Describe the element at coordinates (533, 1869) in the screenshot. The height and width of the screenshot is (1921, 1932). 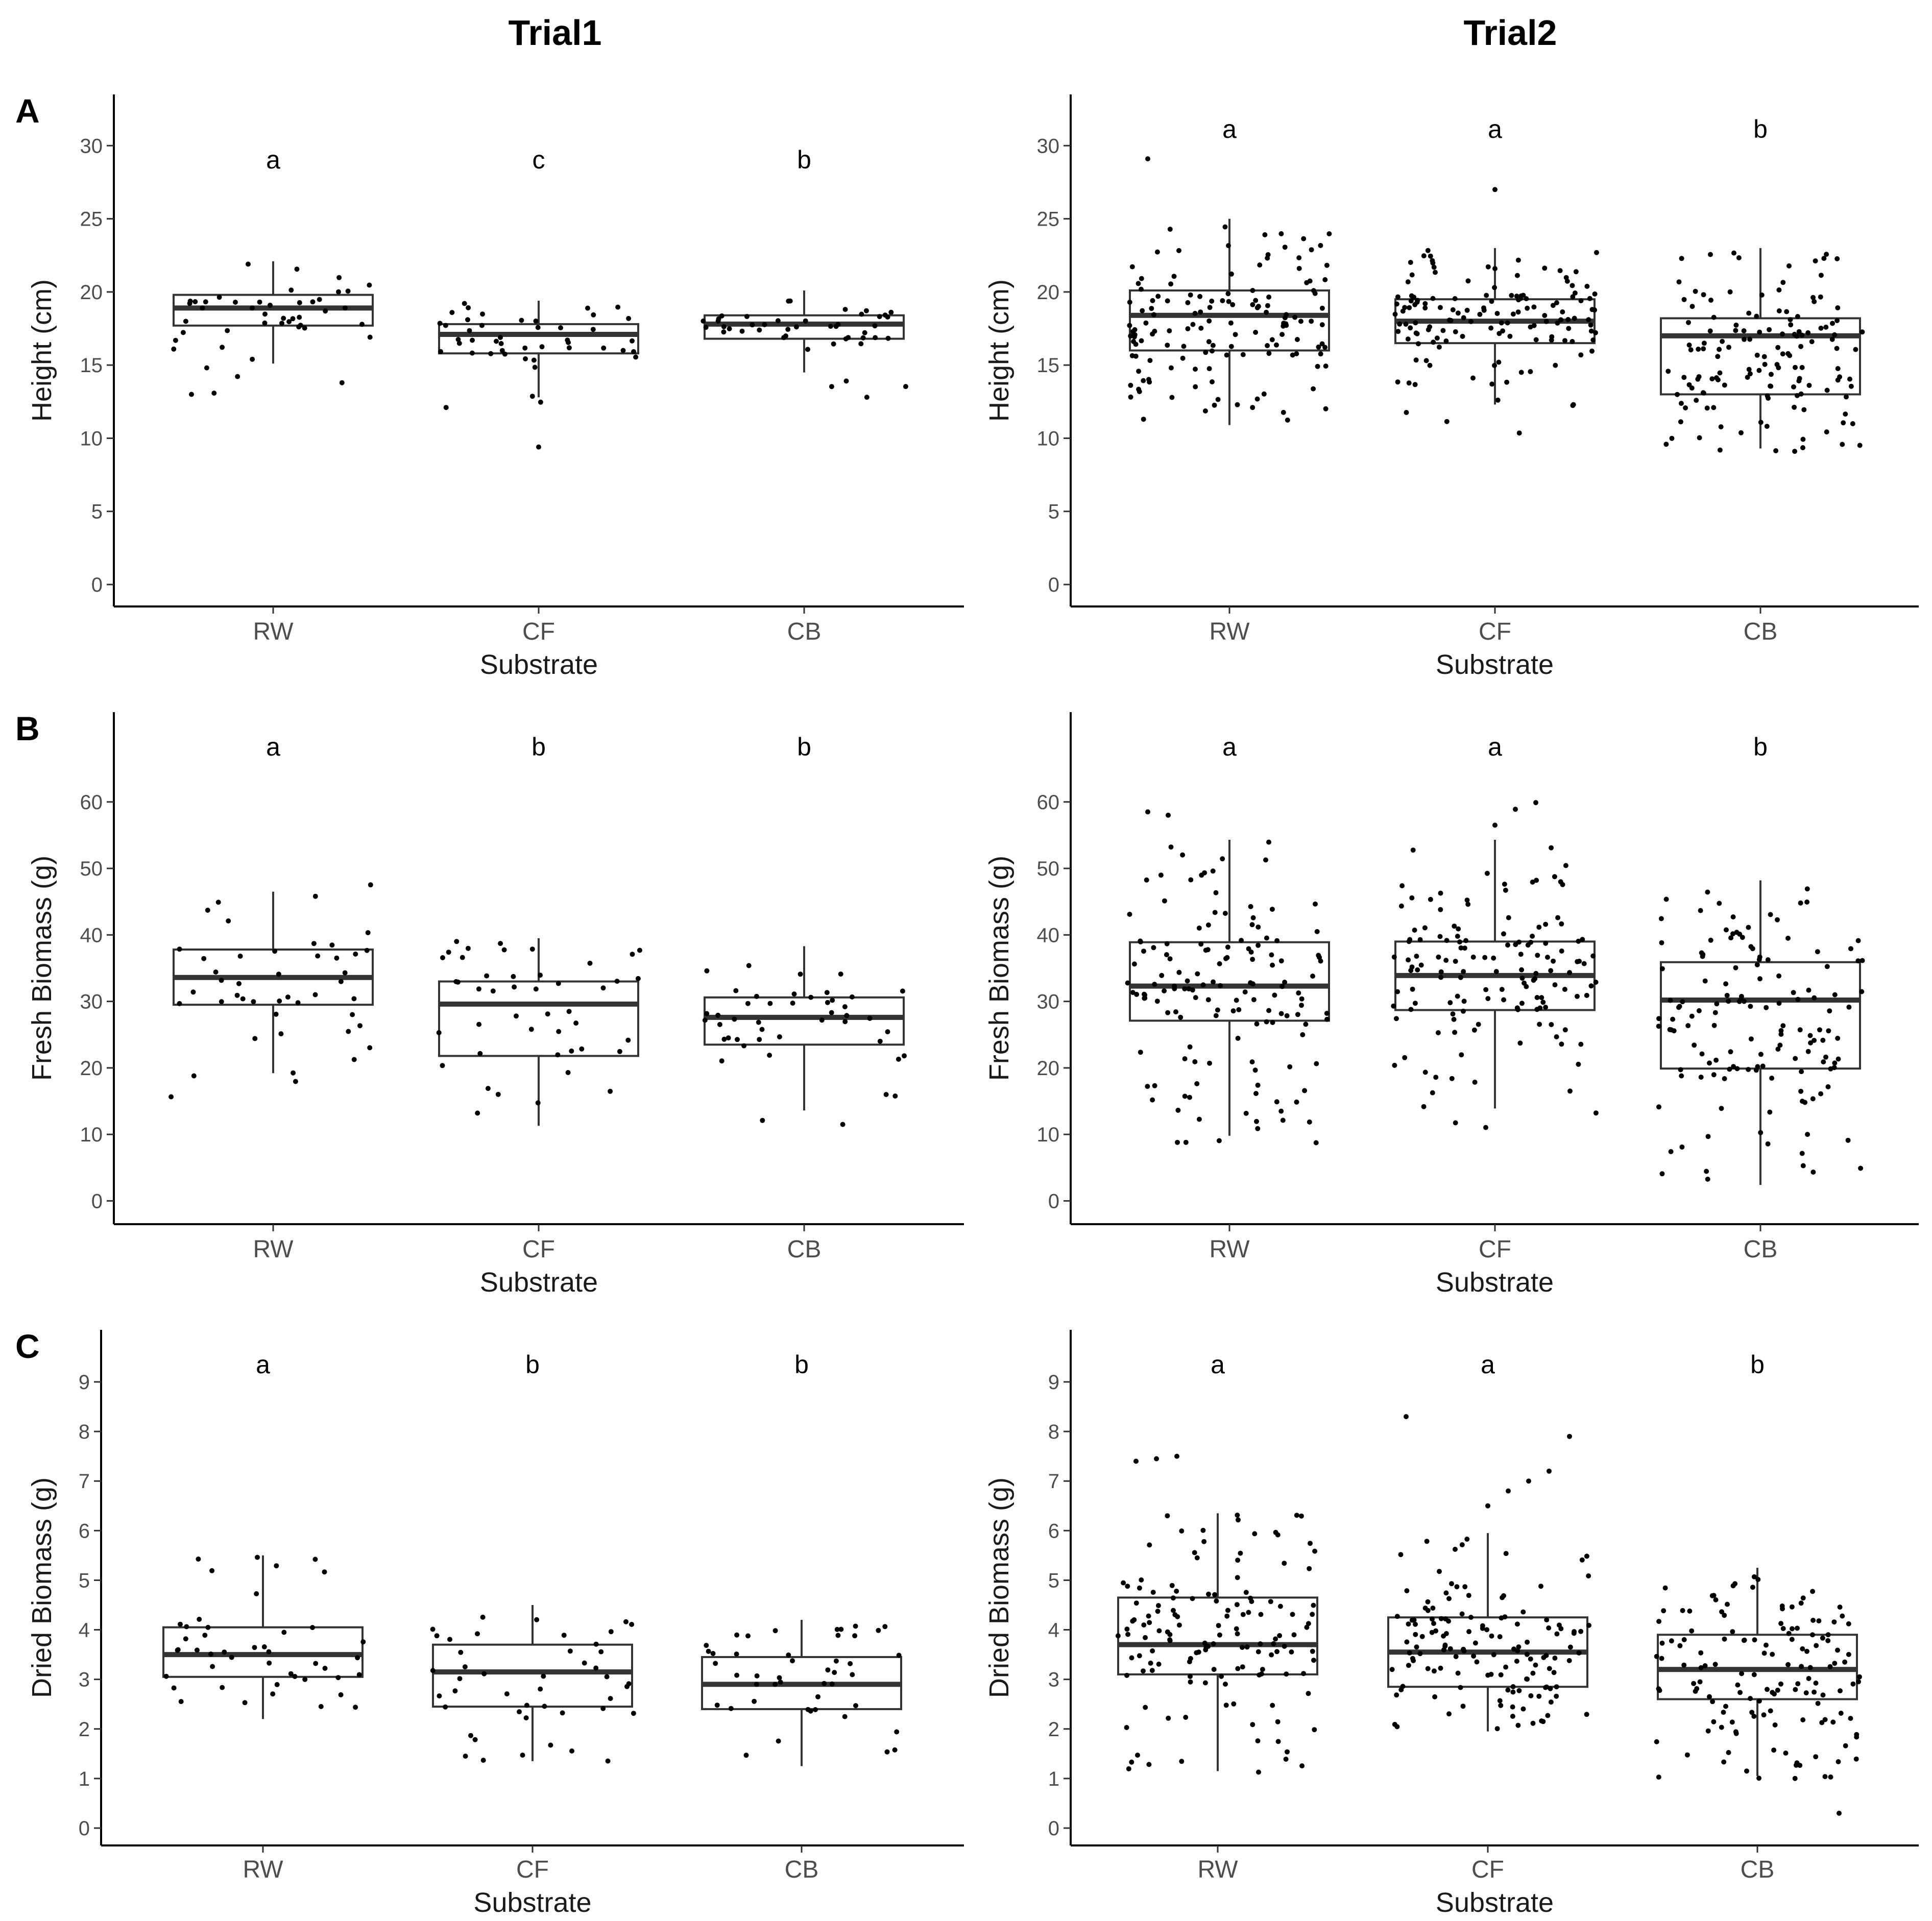
I see `x-tick-label: CF` at that location.